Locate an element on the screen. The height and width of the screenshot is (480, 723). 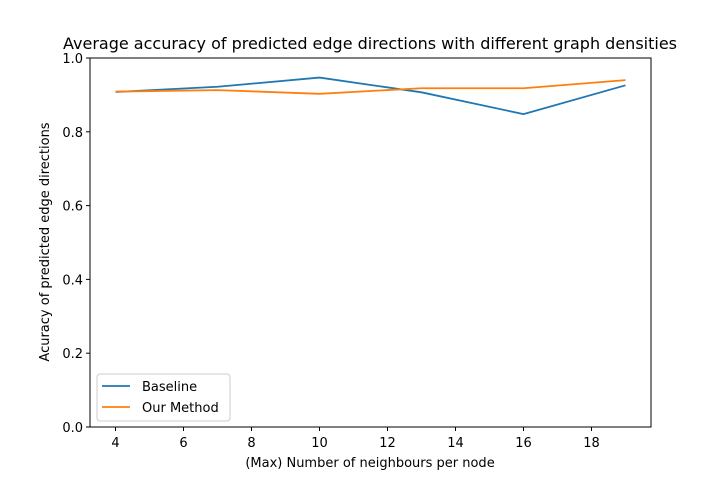
y-axis-label: Acuracy of predicted edge directions is located at coordinates (45, 241).